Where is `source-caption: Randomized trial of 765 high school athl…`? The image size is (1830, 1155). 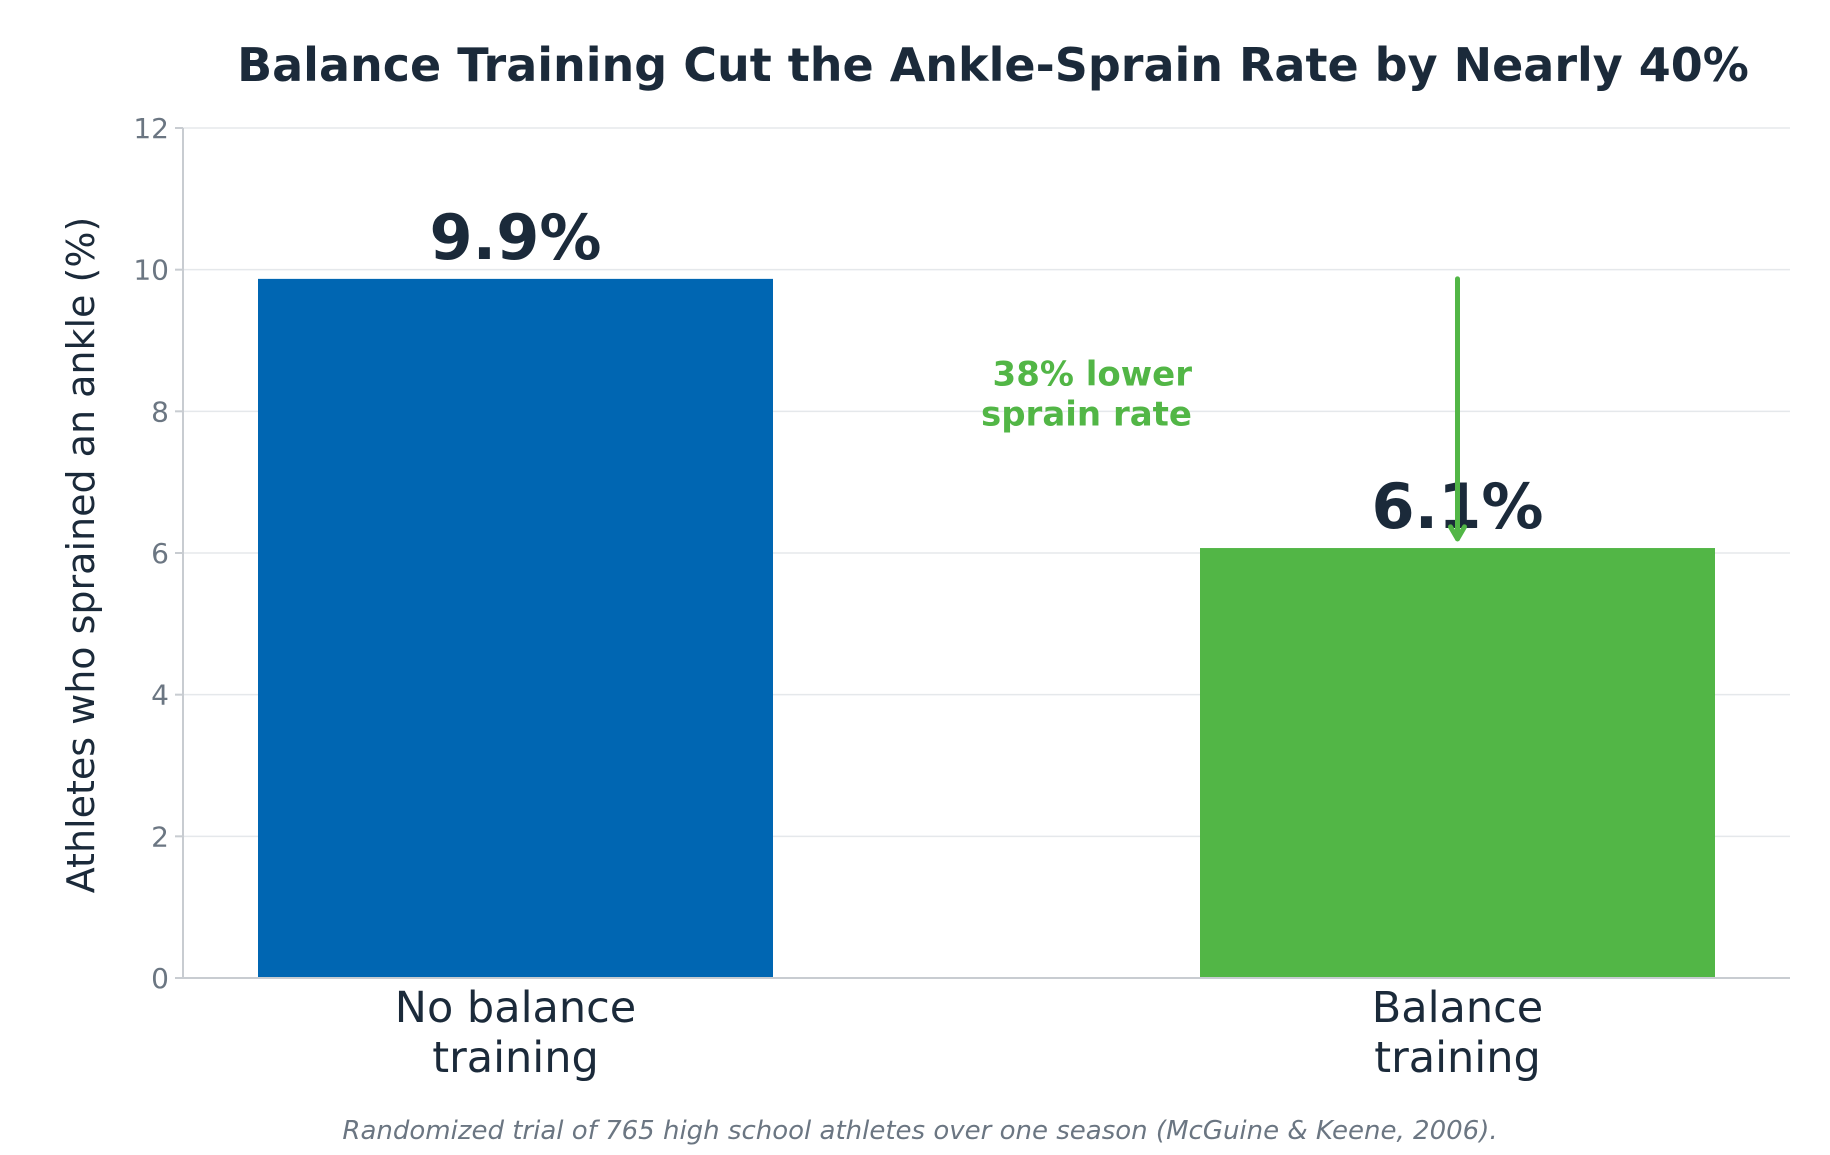 source-caption: Randomized trial of 765 high school athl… is located at coordinates (919, 1131).